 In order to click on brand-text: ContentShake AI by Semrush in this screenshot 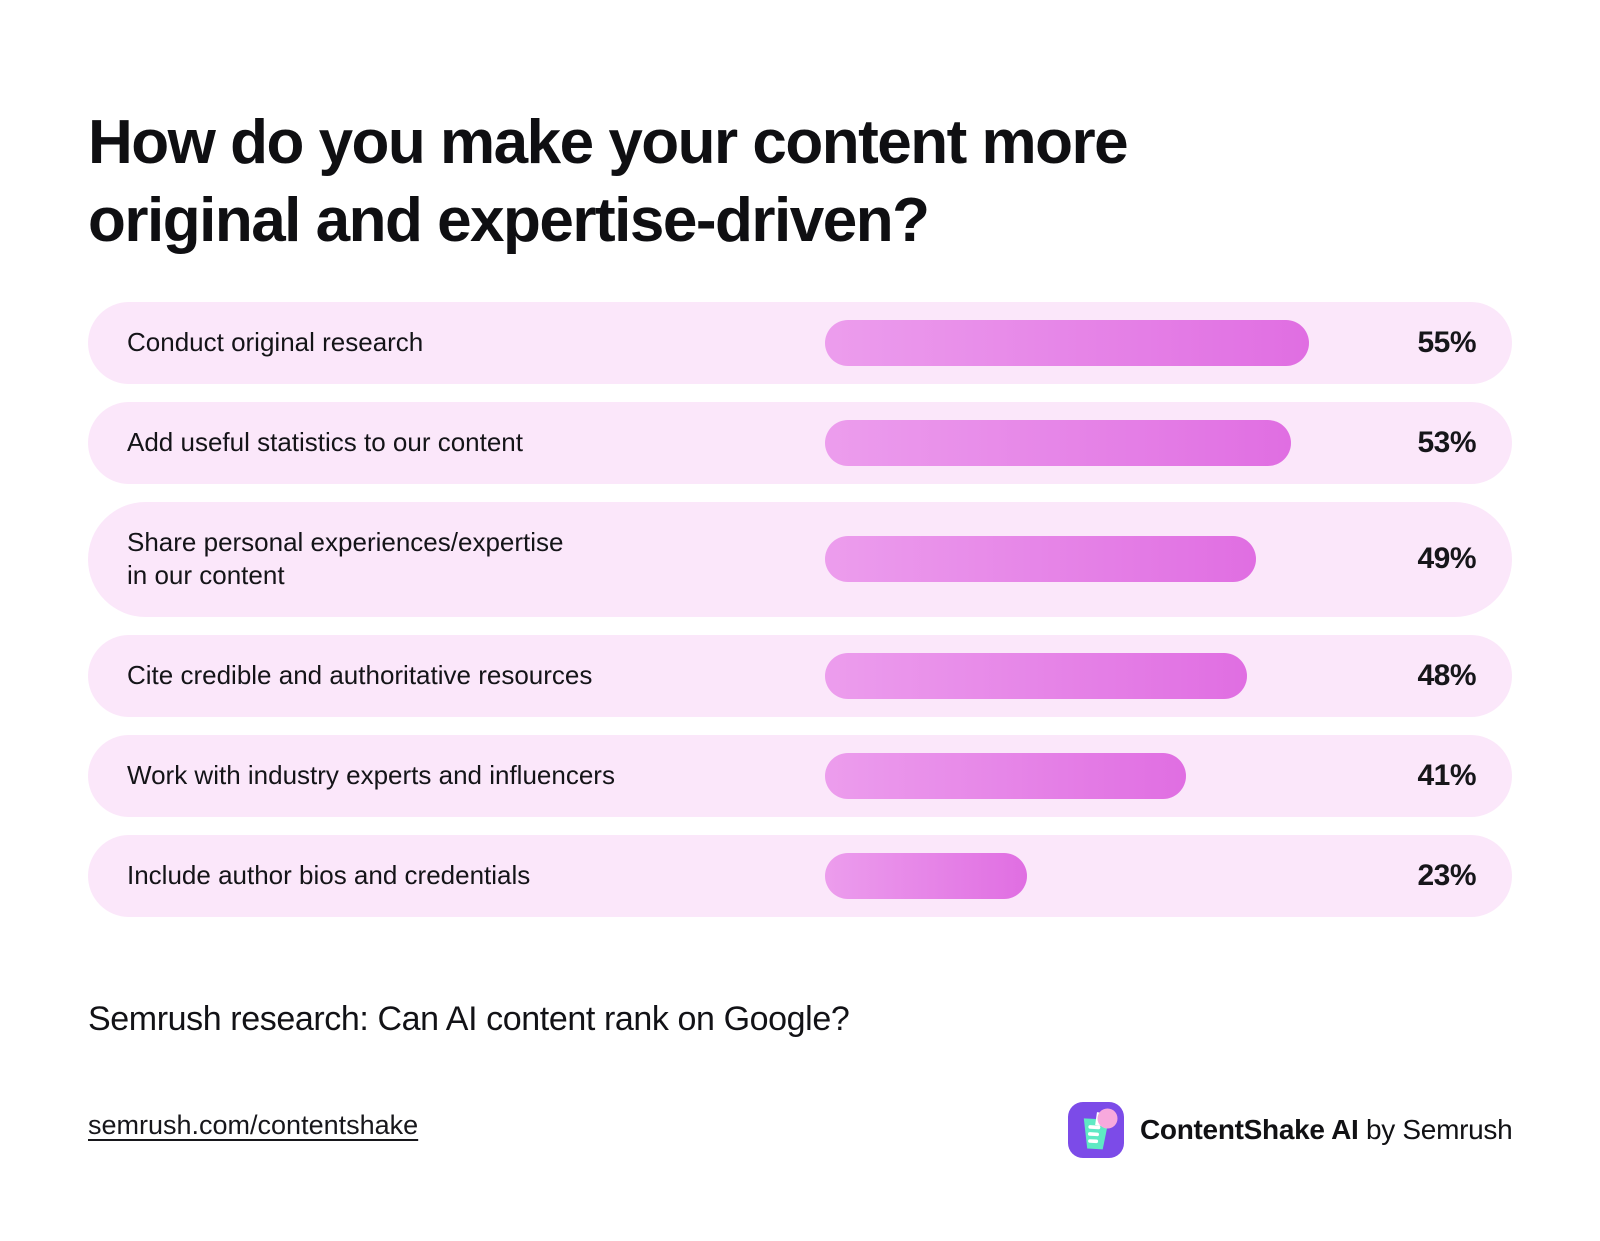, I will do `click(1326, 1130)`.